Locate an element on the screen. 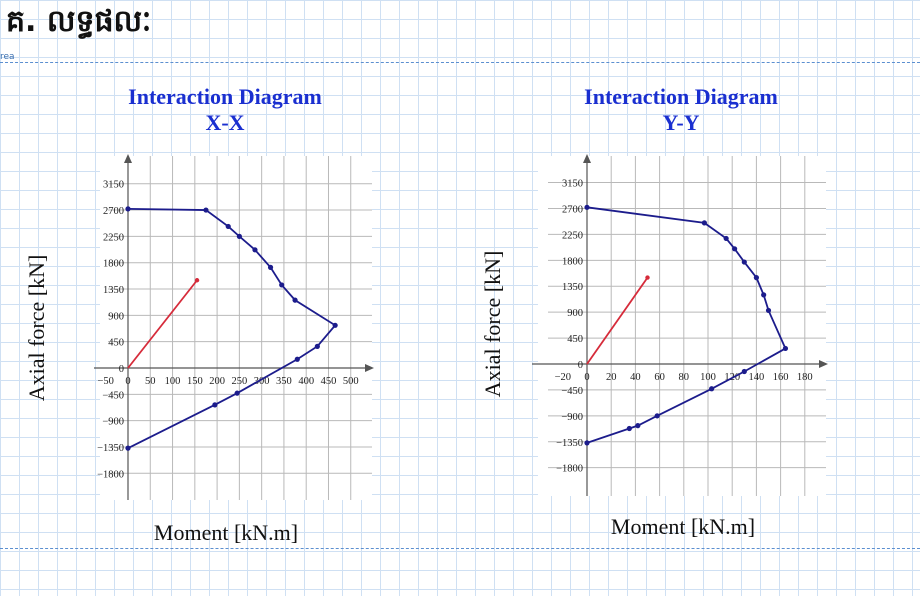 This screenshot has height=596, width=920. yy-y-axis-label: Axial force [kN] is located at coordinates (492, 324).